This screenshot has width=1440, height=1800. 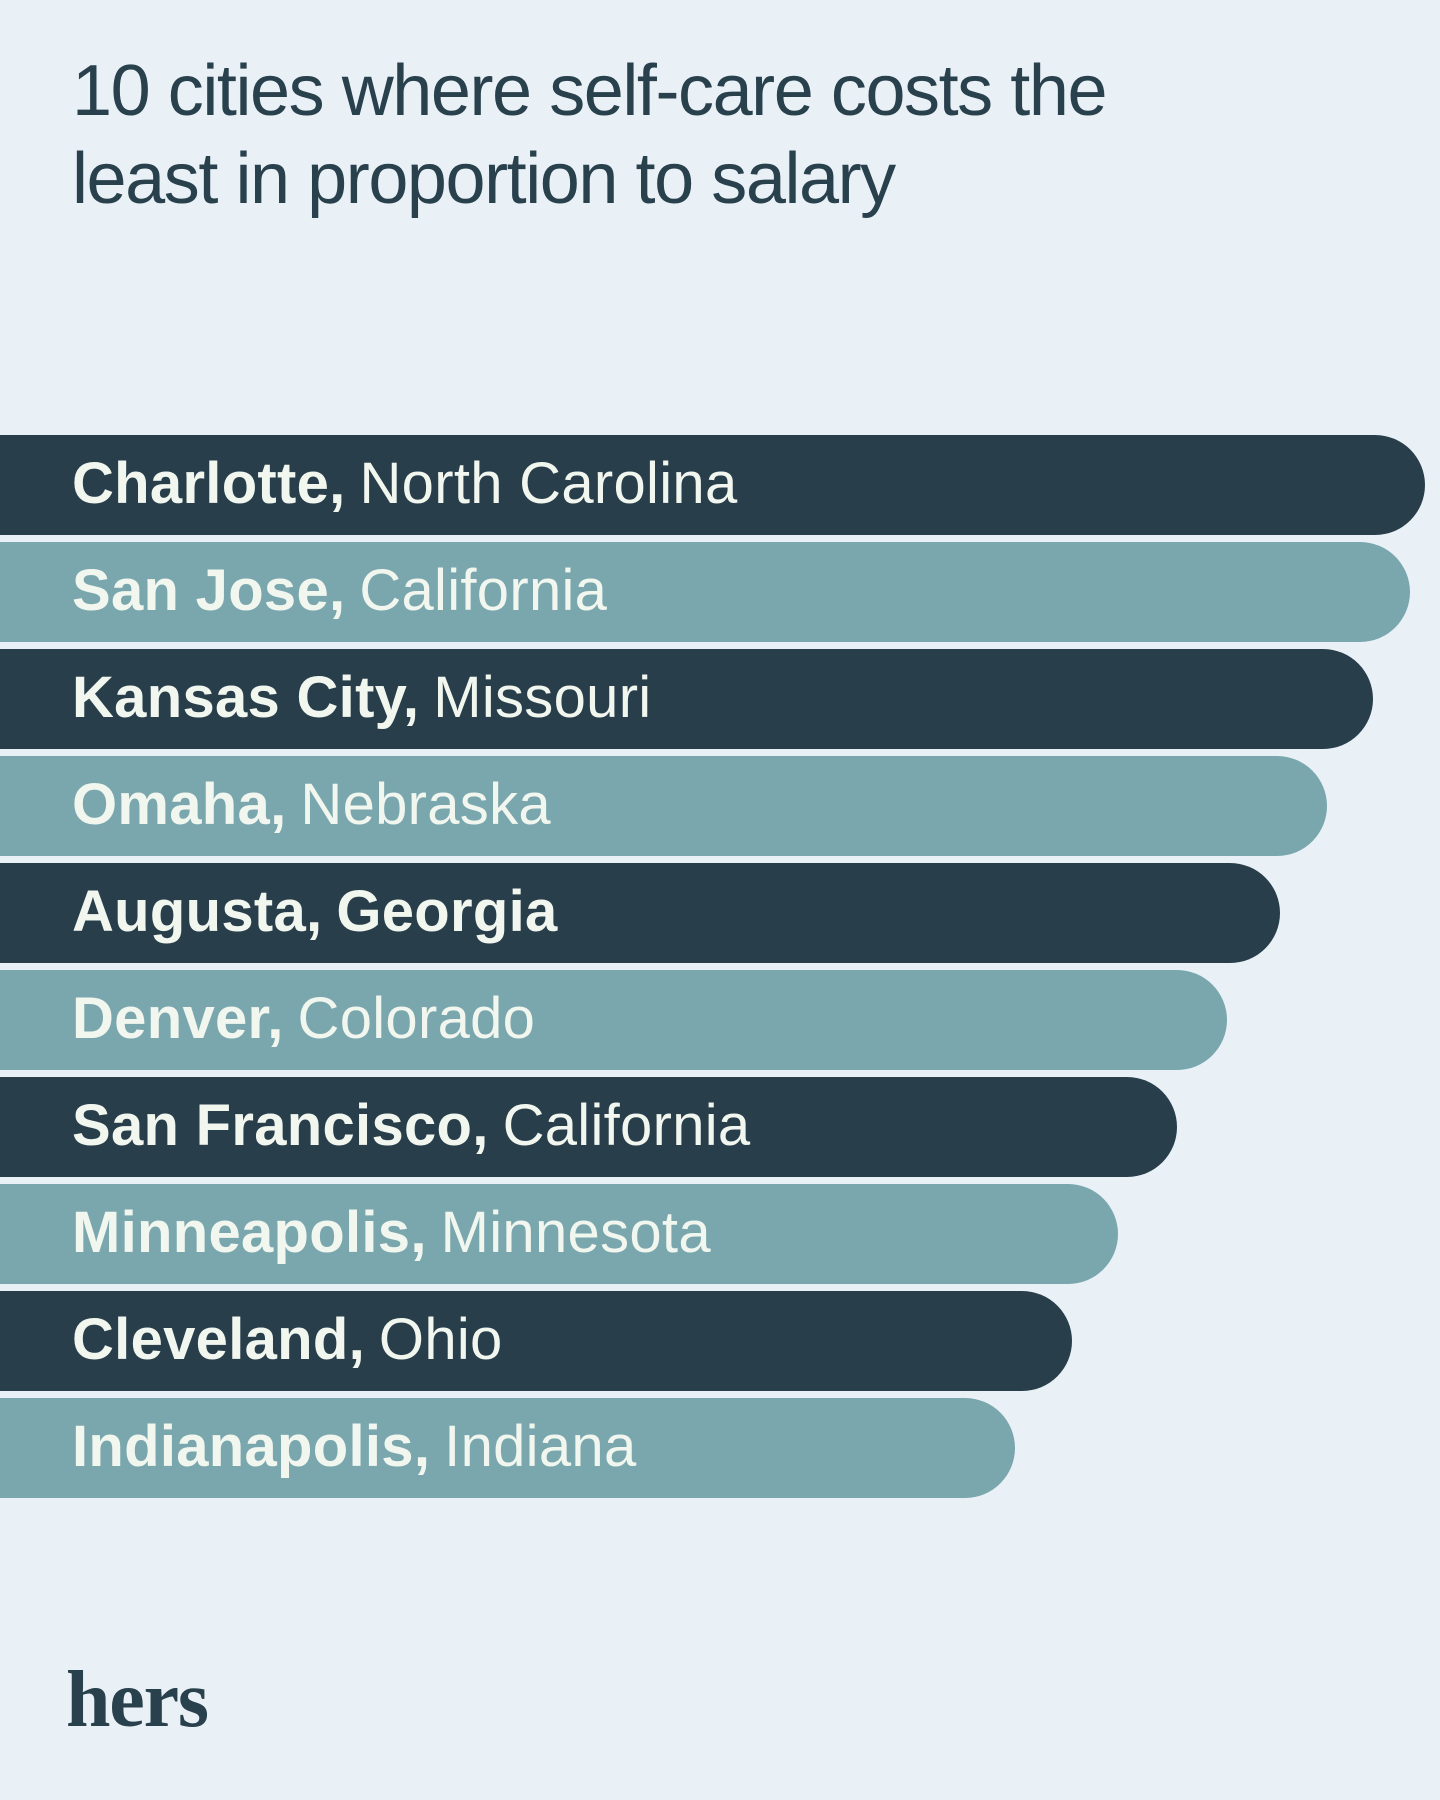 What do you see at coordinates (590, 91) in the screenshot?
I see `page-title-line1: 10 cities where self-care costs the` at bounding box center [590, 91].